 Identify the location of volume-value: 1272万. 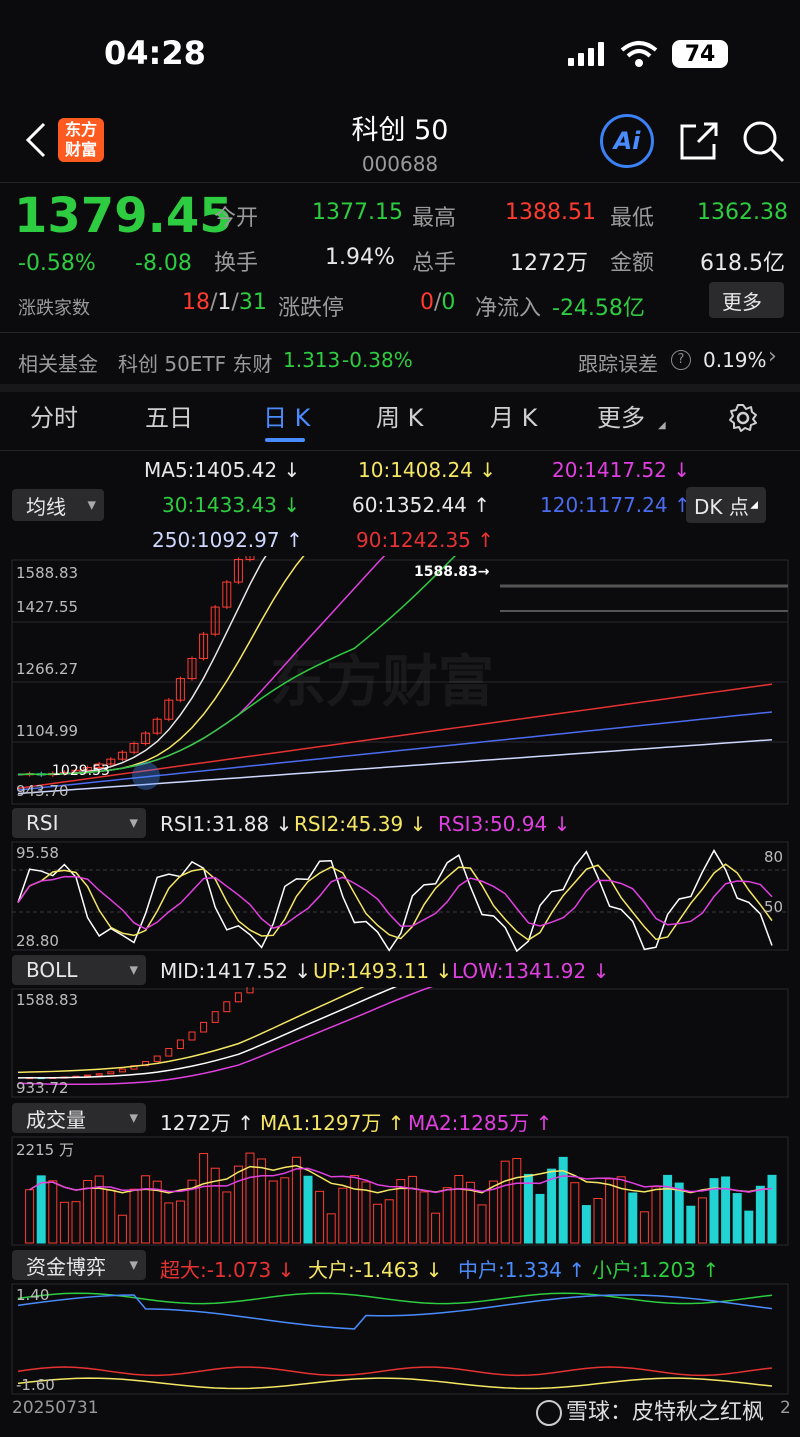
(549, 263).